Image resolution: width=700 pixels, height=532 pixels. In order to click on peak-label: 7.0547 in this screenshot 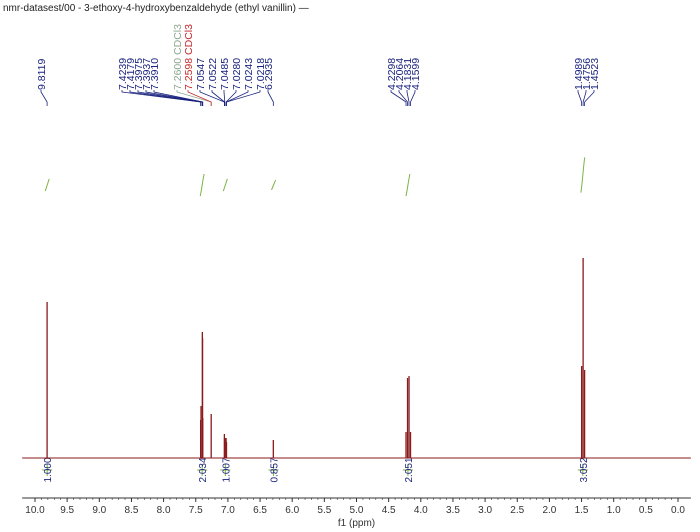, I will do `click(201, 74)`.